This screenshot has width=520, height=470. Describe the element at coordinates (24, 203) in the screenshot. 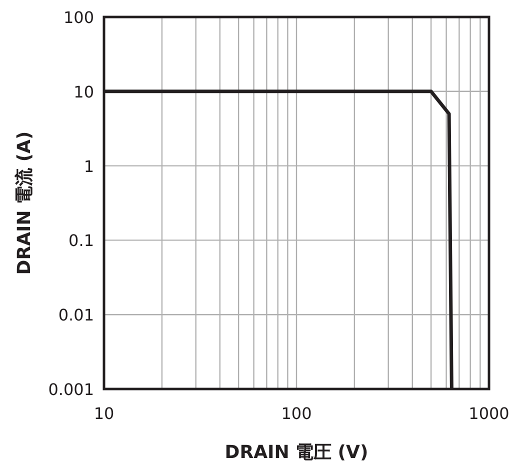

I see `y-axis-title: DRAIN 電流 (A)` at that location.